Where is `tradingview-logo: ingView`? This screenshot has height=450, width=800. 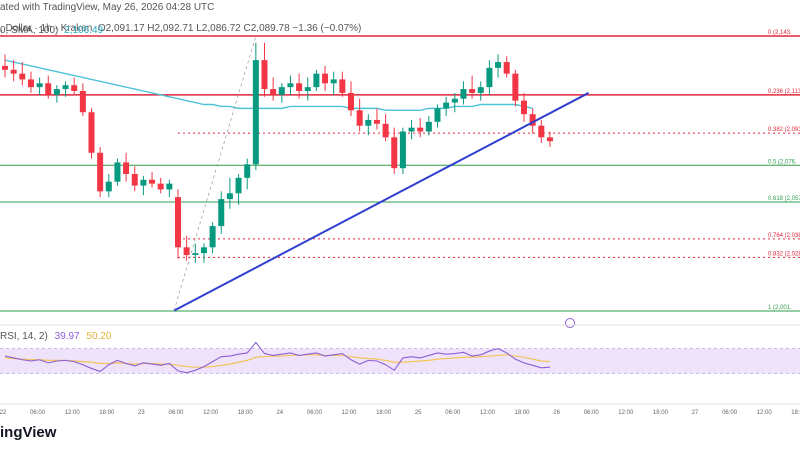 tradingview-logo: ingView is located at coordinates (28, 432).